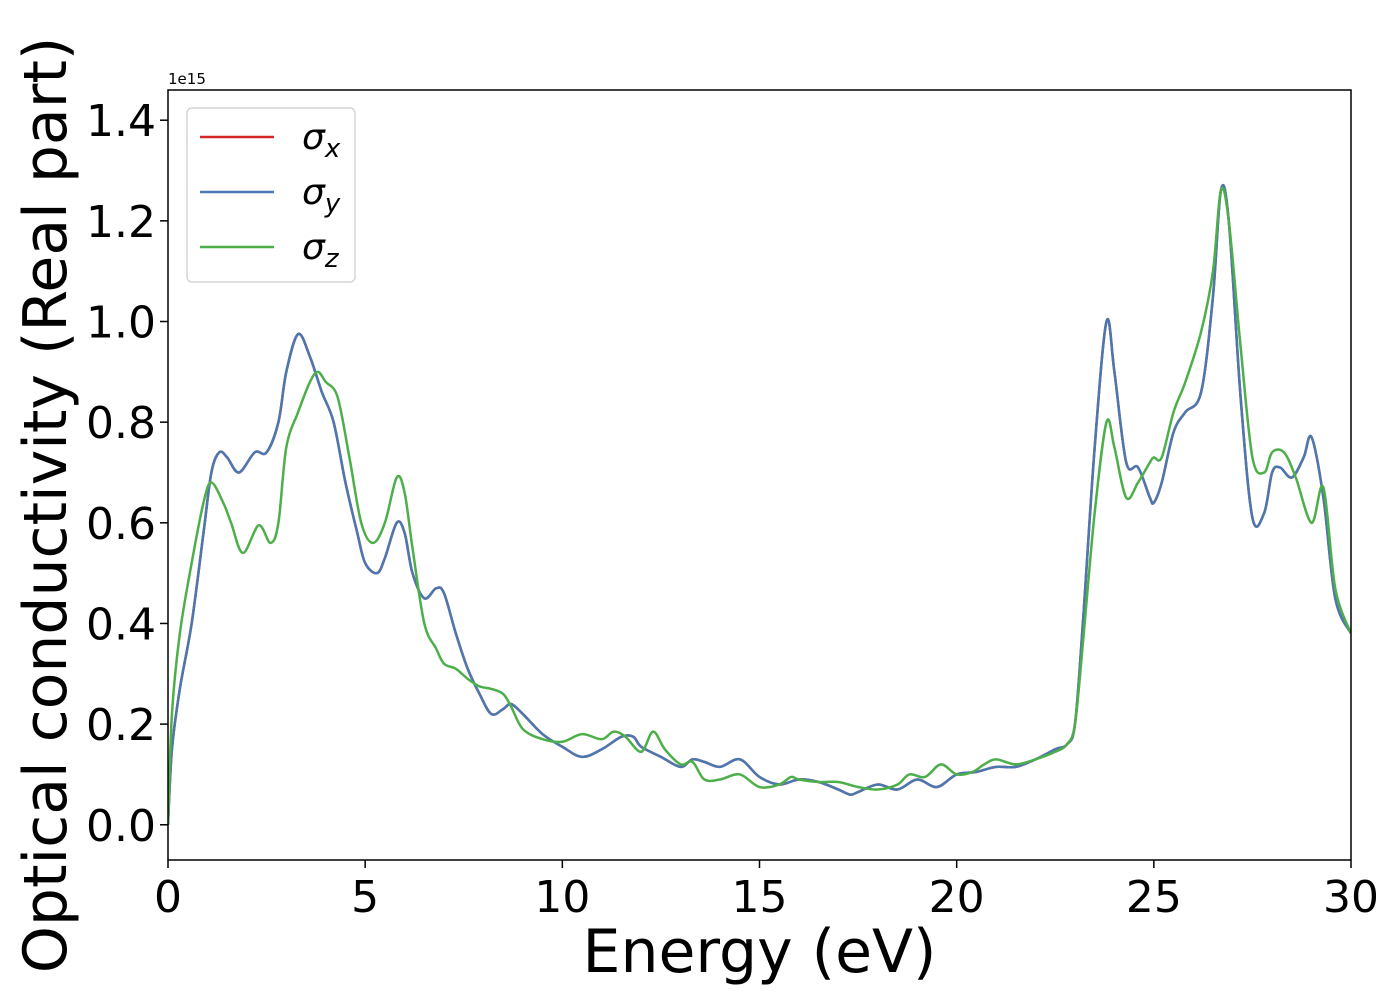 The image size is (1400, 1000). Describe the element at coordinates (121, 222) in the screenshot. I see `y-tick-label: 1.2` at that location.